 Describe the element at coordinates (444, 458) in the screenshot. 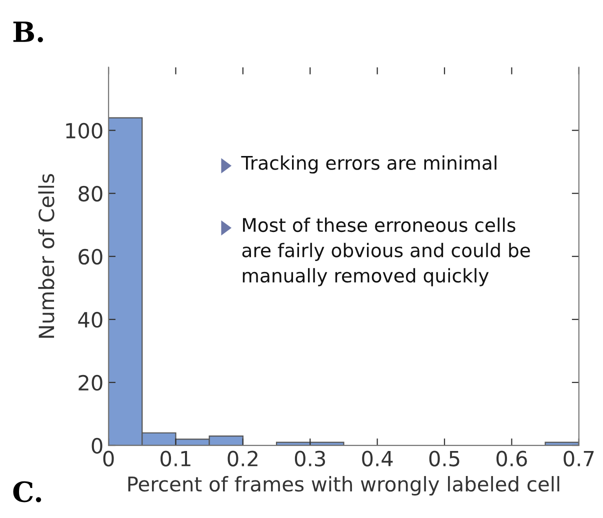

I see `x-tick-label: 0.5` at that location.